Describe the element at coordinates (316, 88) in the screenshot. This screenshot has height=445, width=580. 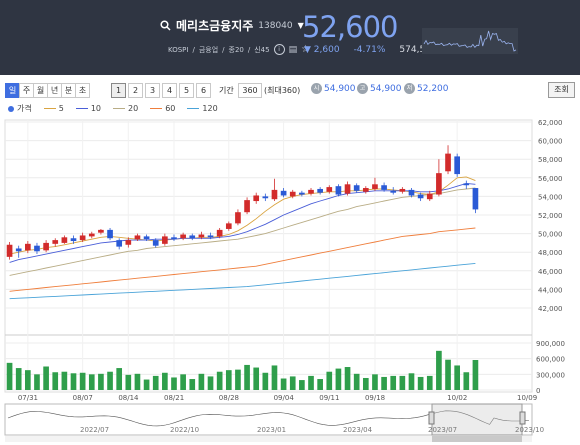
I see `open-icon: 시` at that location.